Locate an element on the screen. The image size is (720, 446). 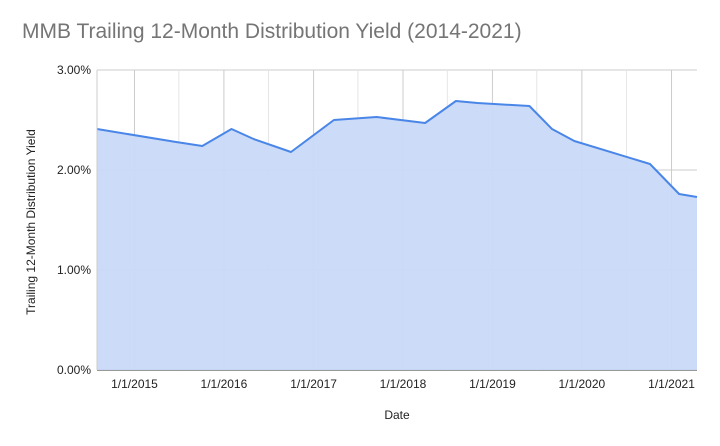
y-tick-label: 2.00% is located at coordinates (74, 170).